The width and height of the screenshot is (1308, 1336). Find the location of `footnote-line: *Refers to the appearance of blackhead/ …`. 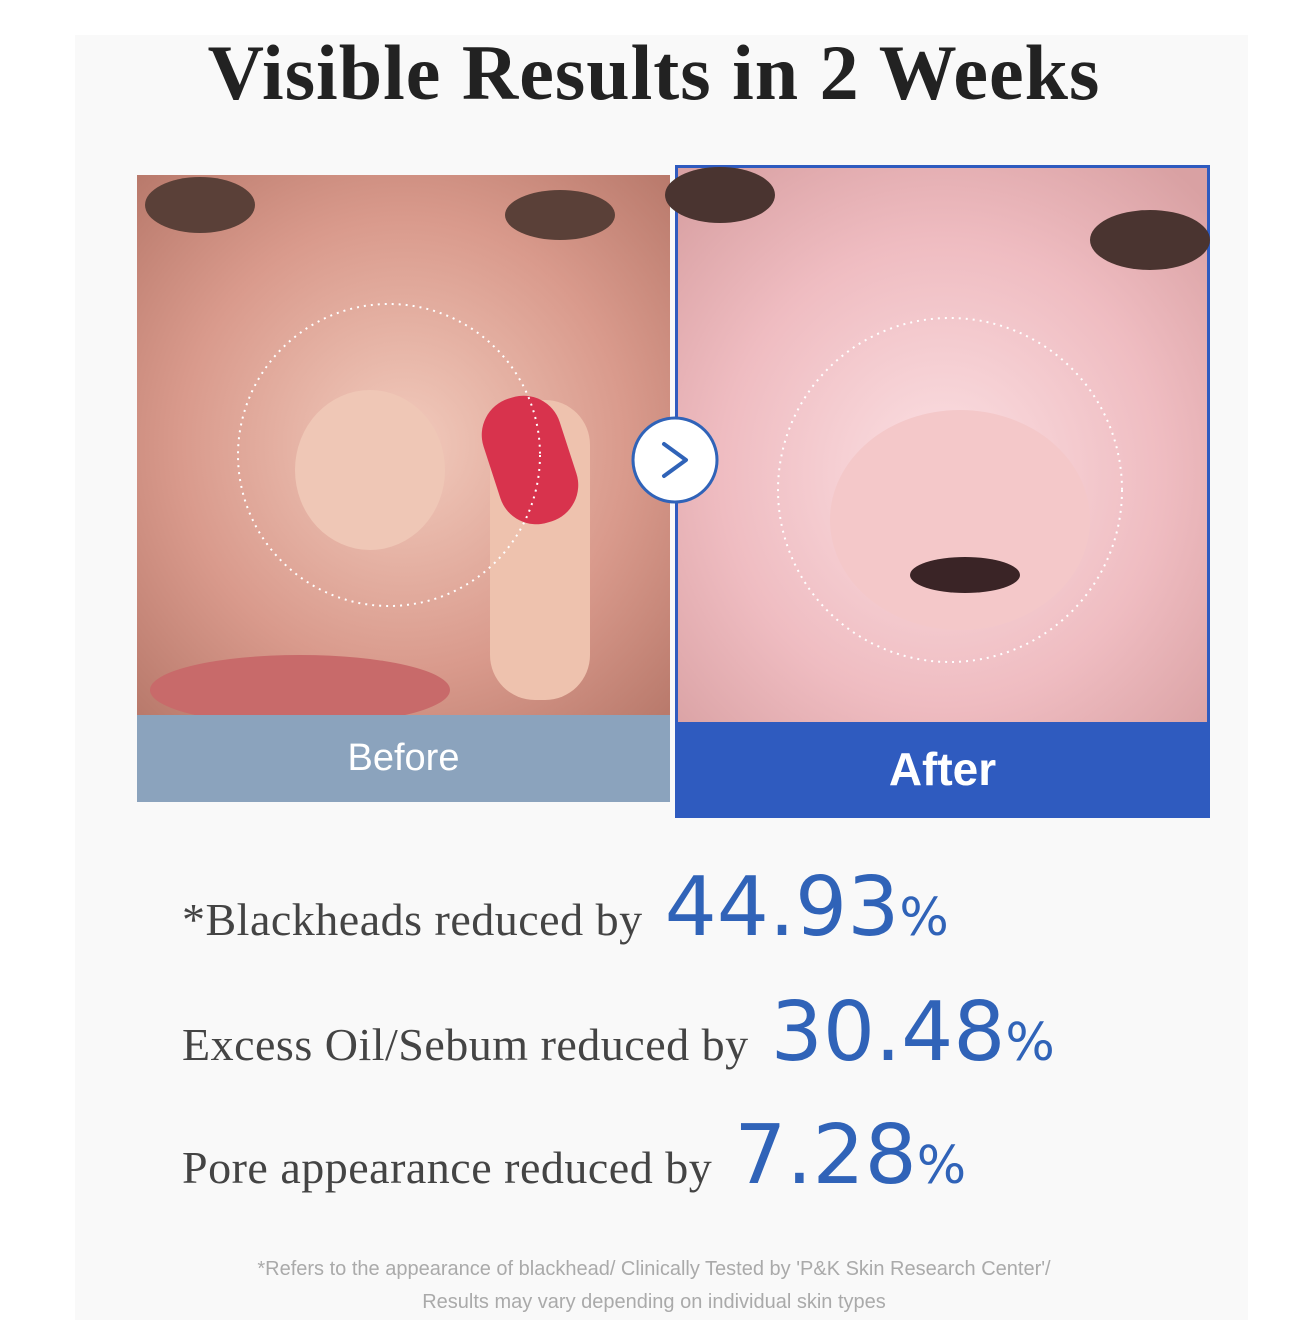

footnote-line: *Refers to the appearance of blackhead/ … is located at coordinates (654, 1269).